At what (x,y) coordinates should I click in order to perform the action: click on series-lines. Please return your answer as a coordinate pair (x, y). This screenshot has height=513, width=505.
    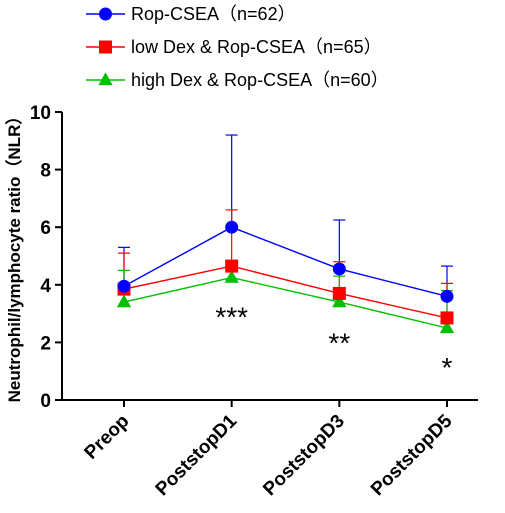
    Looking at the image, I should click on (285, 277).